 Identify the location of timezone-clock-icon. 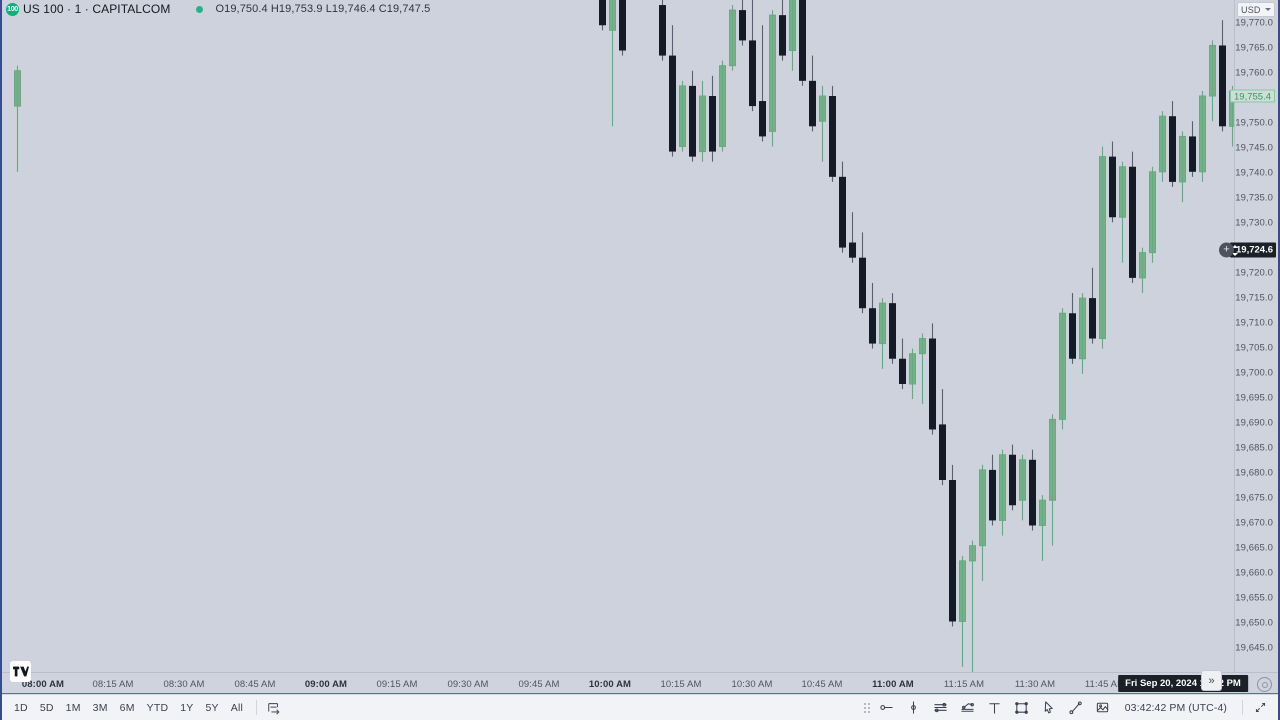
(1264, 684).